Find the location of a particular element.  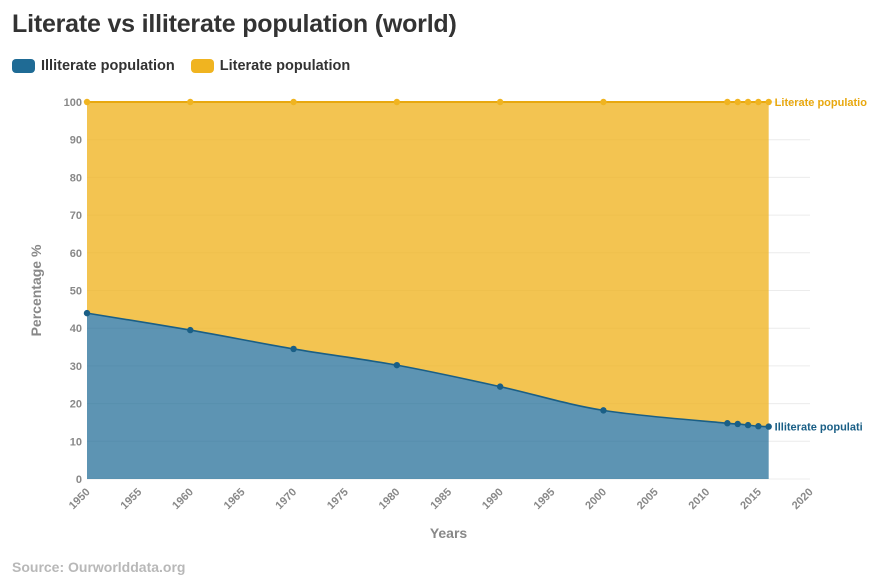

legend-item-illiterate: Illiterate population is located at coordinates (93, 66).